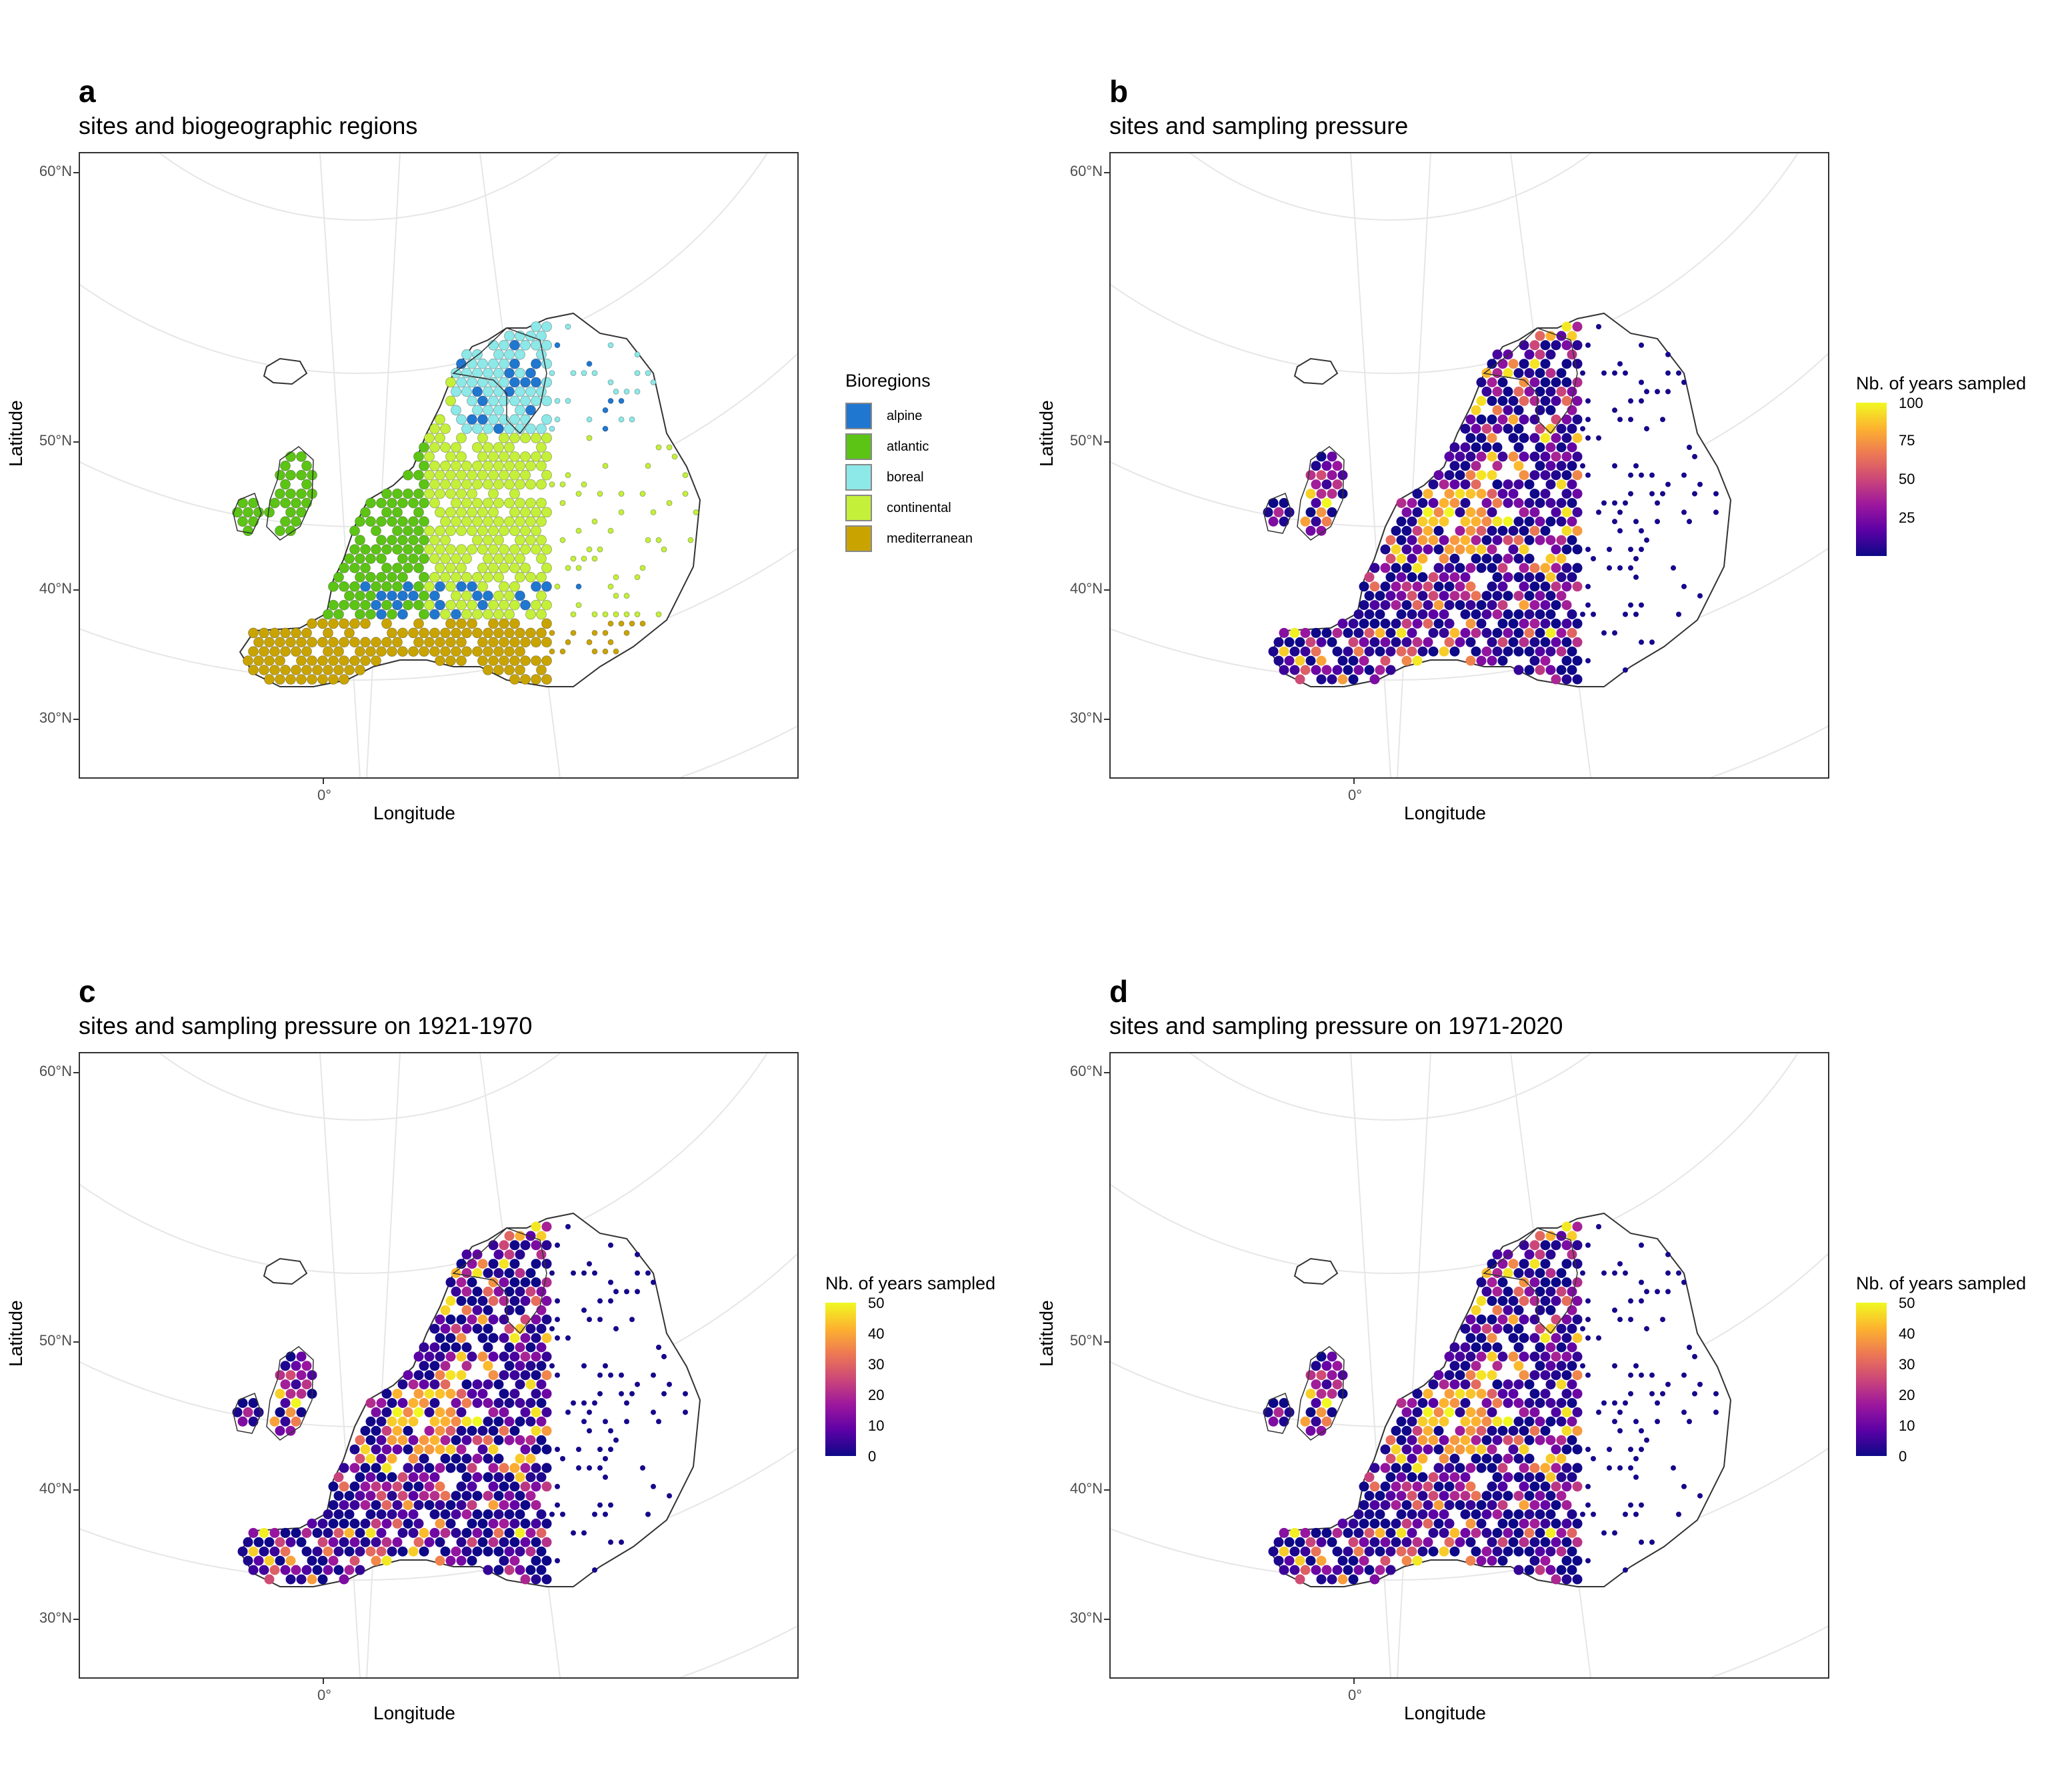 The height and width of the screenshot is (1792, 2048). What do you see at coordinates (438, 1365) in the screenshot?
I see `map-canvas` at bounding box center [438, 1365].